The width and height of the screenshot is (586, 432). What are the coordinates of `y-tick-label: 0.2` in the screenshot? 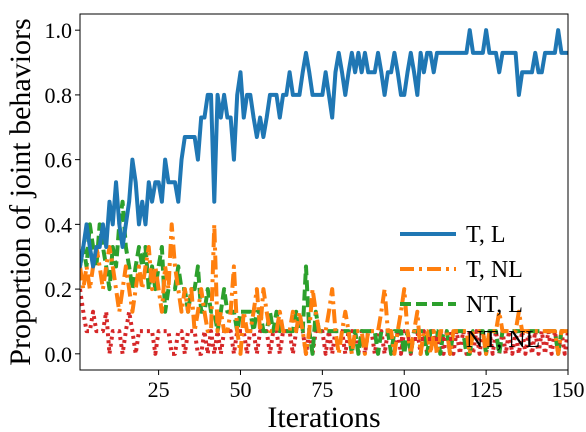 It's located at (59, 289).